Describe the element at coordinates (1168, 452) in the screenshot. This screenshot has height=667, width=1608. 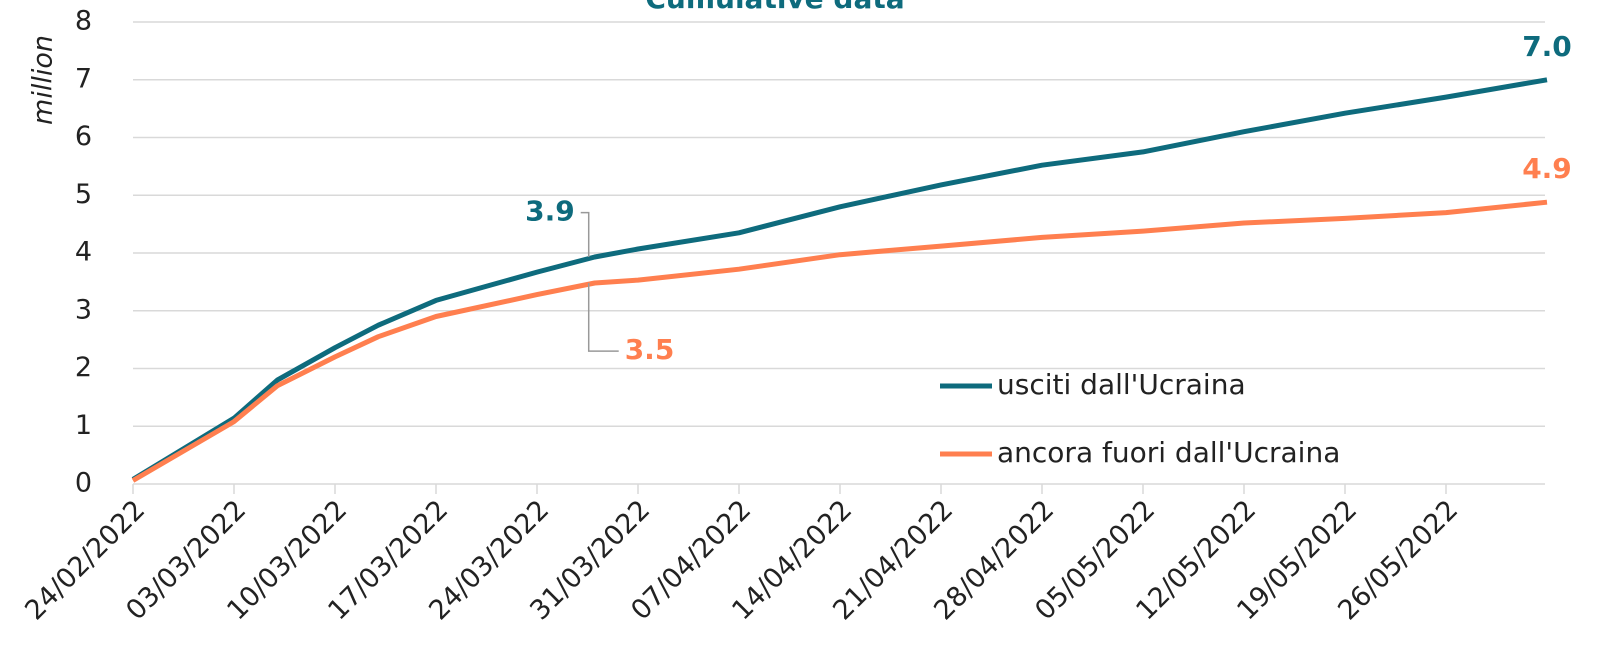
I see `legend-label: ancora fuori dall'Ucraina` at that location.